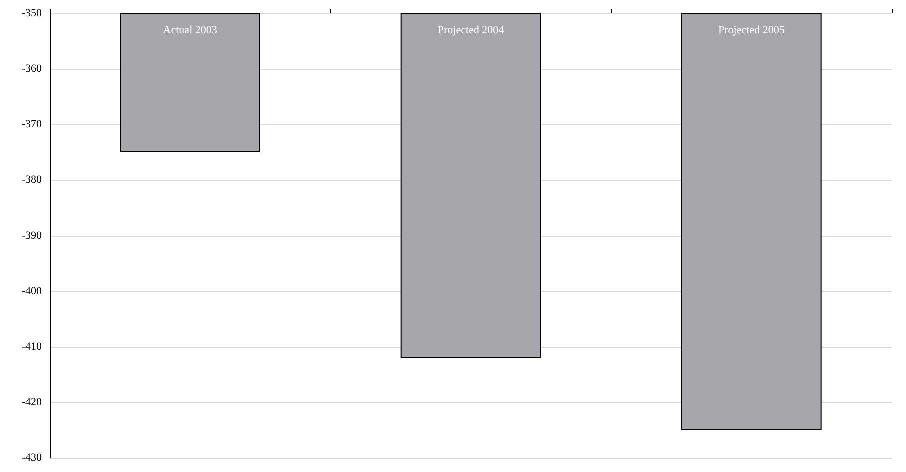 This screenshot has height=472, width=906. Describe the element at coordinates (32, 291) in the screenshot. I see `y-tick-label: -400` at that location.